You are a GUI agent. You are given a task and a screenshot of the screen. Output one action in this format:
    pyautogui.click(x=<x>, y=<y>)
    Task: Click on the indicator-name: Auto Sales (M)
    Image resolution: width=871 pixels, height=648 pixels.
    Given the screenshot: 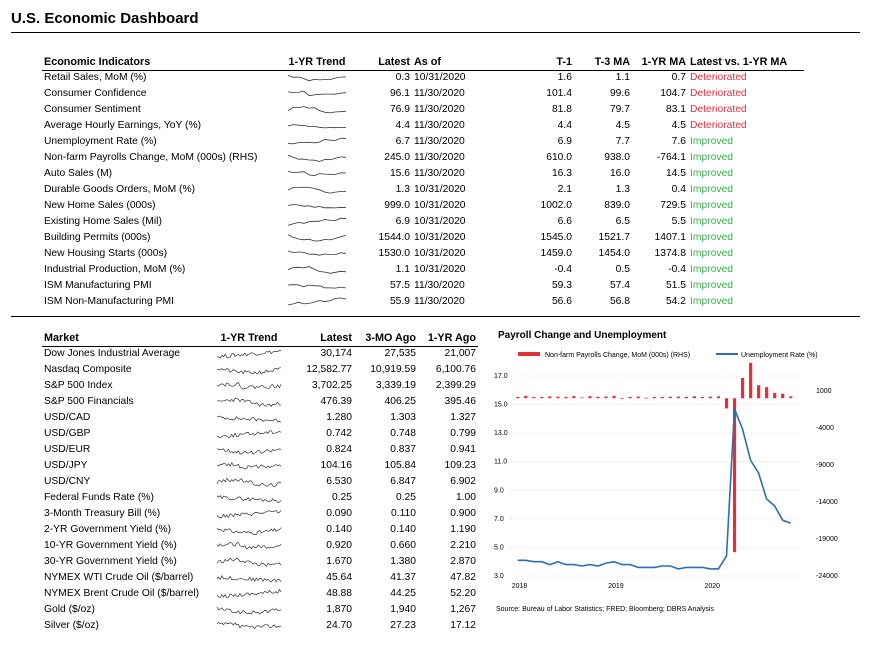 What is the action you would take?
    pyautogui.click(x=78, y=173)
    